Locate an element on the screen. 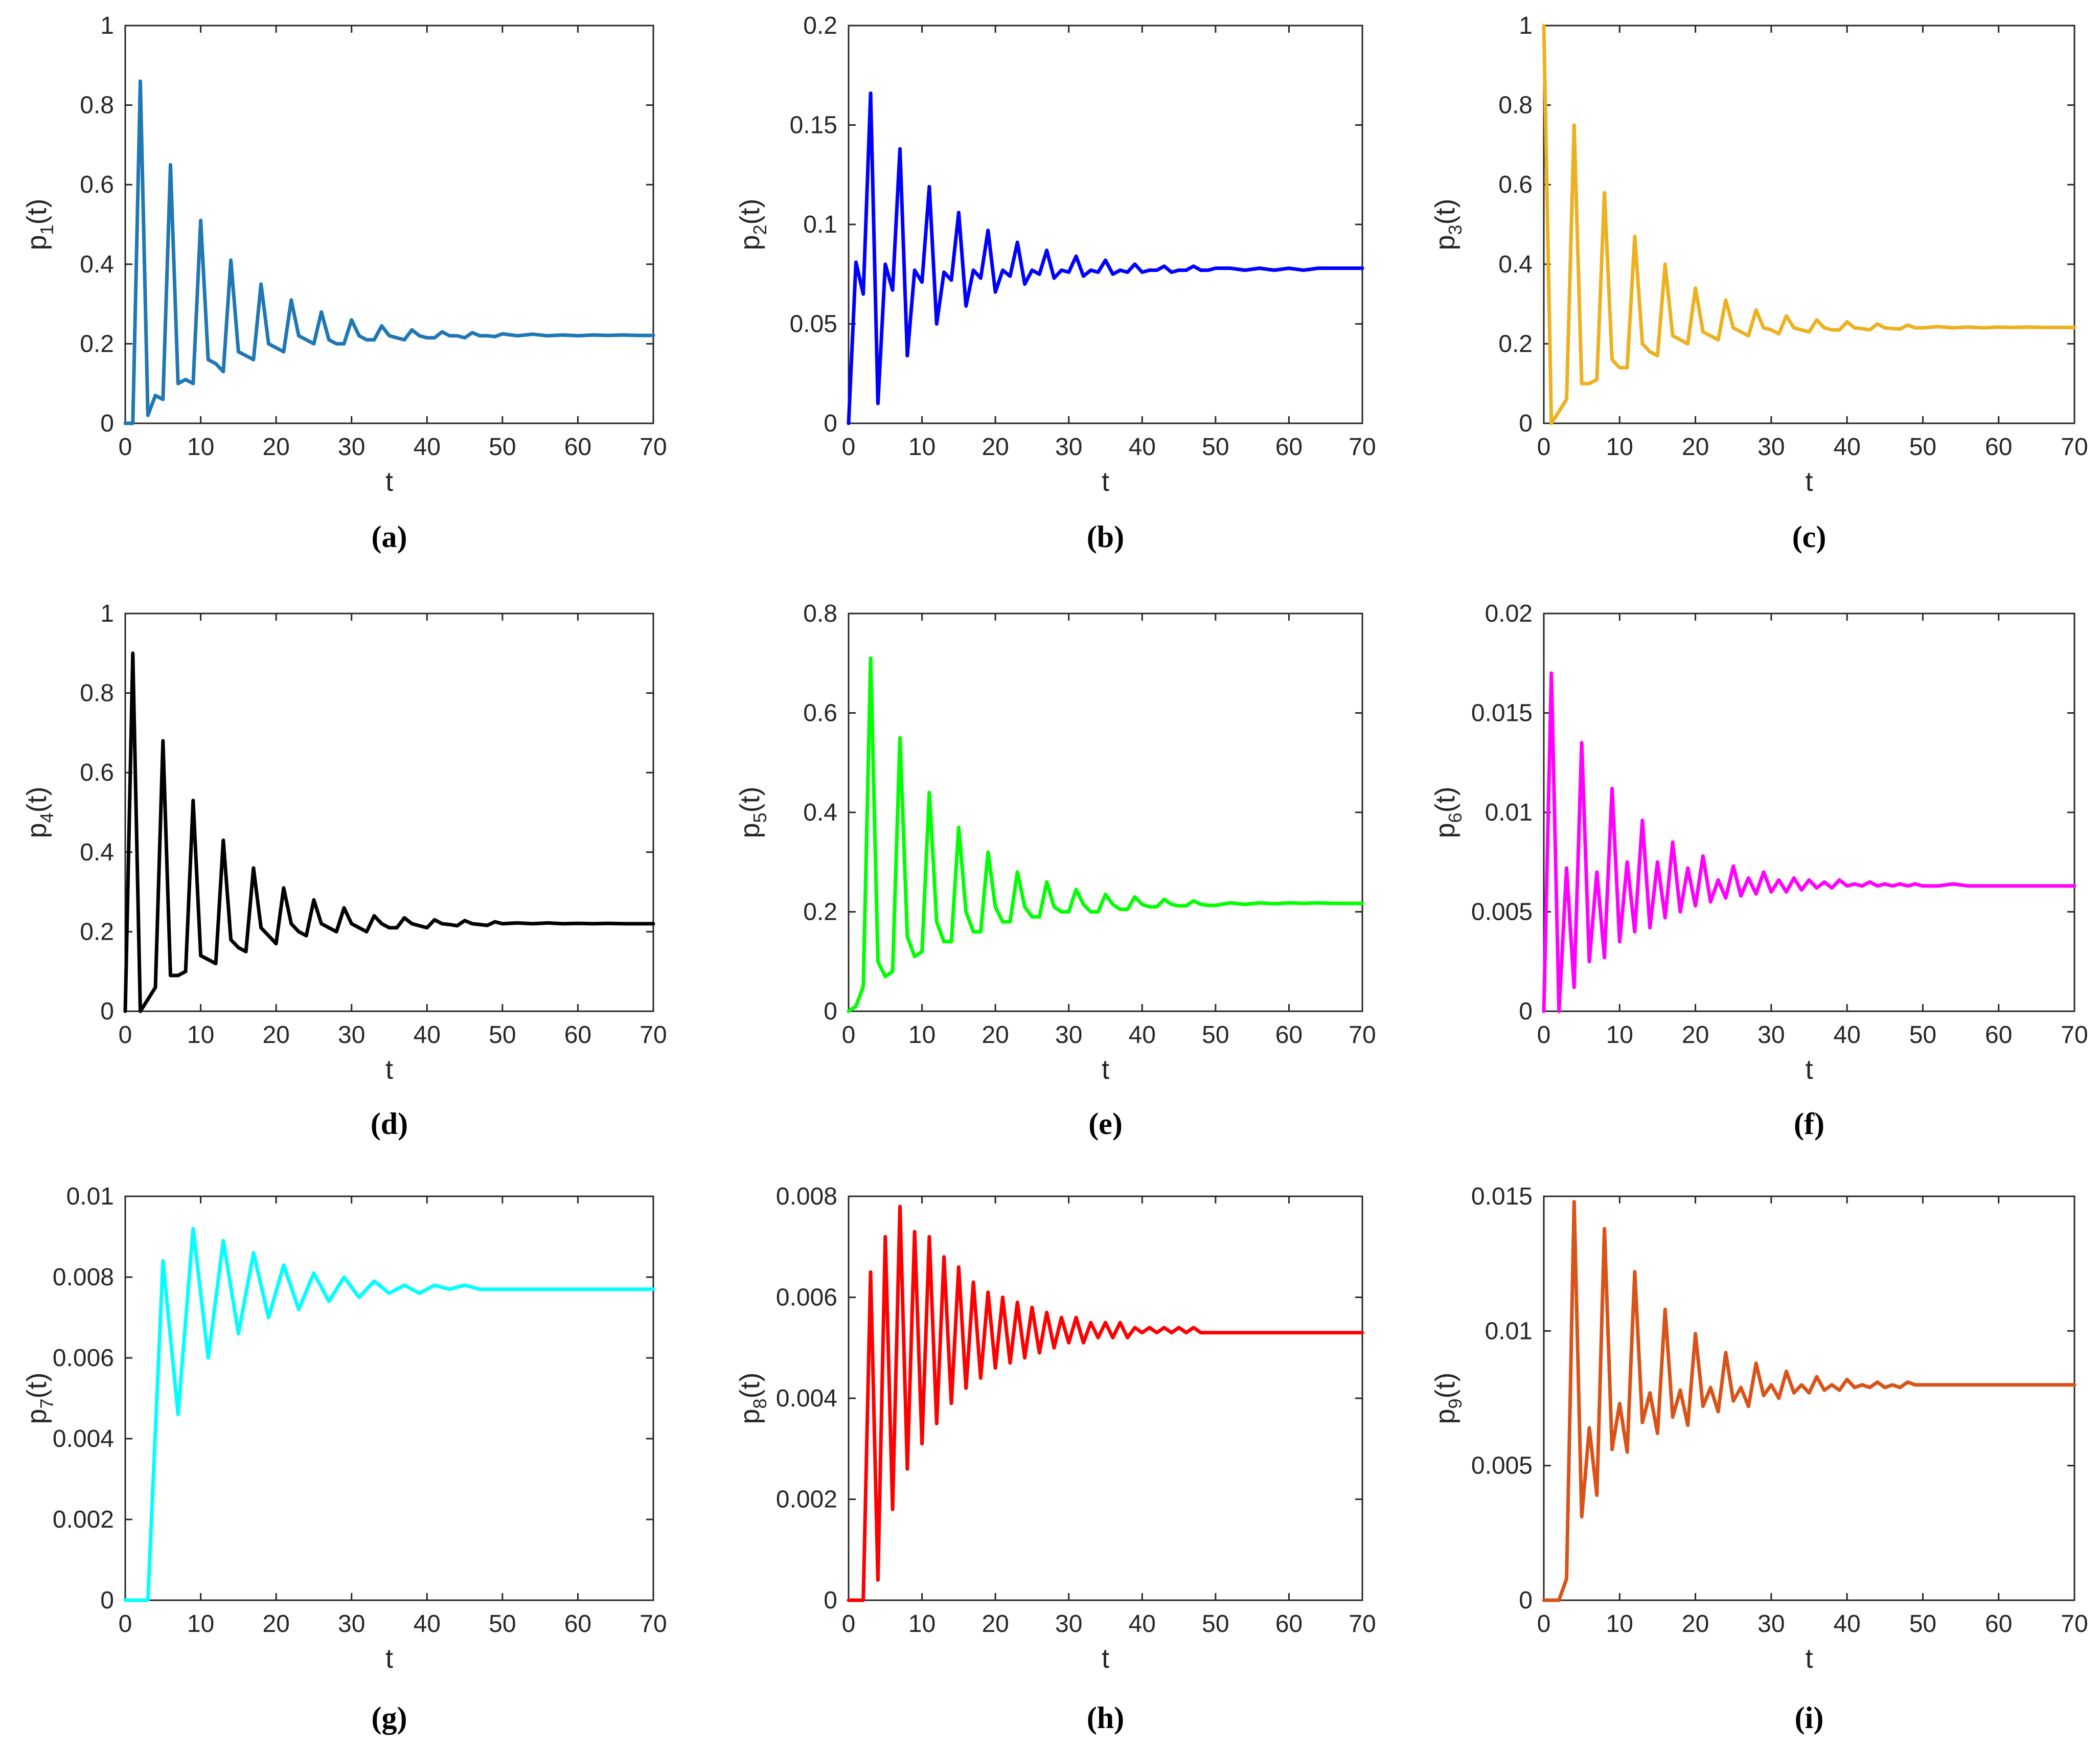 This screenshot has width=2100, height=1749. y-axis-label: p2(t) is located at coordinates (752, 224).